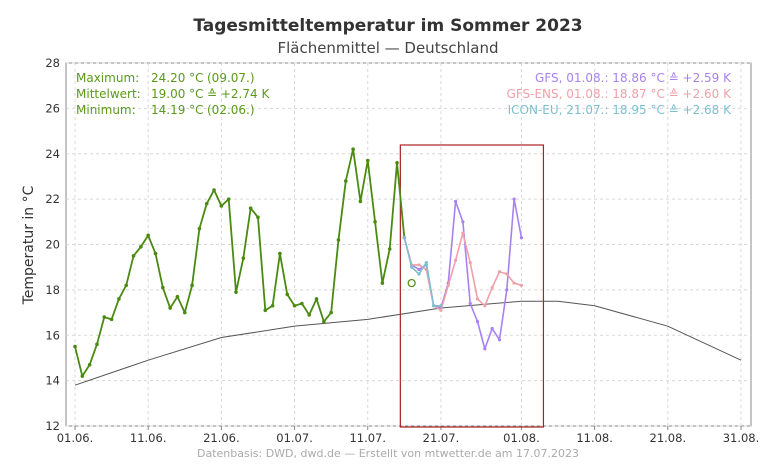 The height and width of the screenshot is (467, 776). Describe the element at coordinates (52, 154) in the screenshot. I see `y-tick-label: 24` at that location.